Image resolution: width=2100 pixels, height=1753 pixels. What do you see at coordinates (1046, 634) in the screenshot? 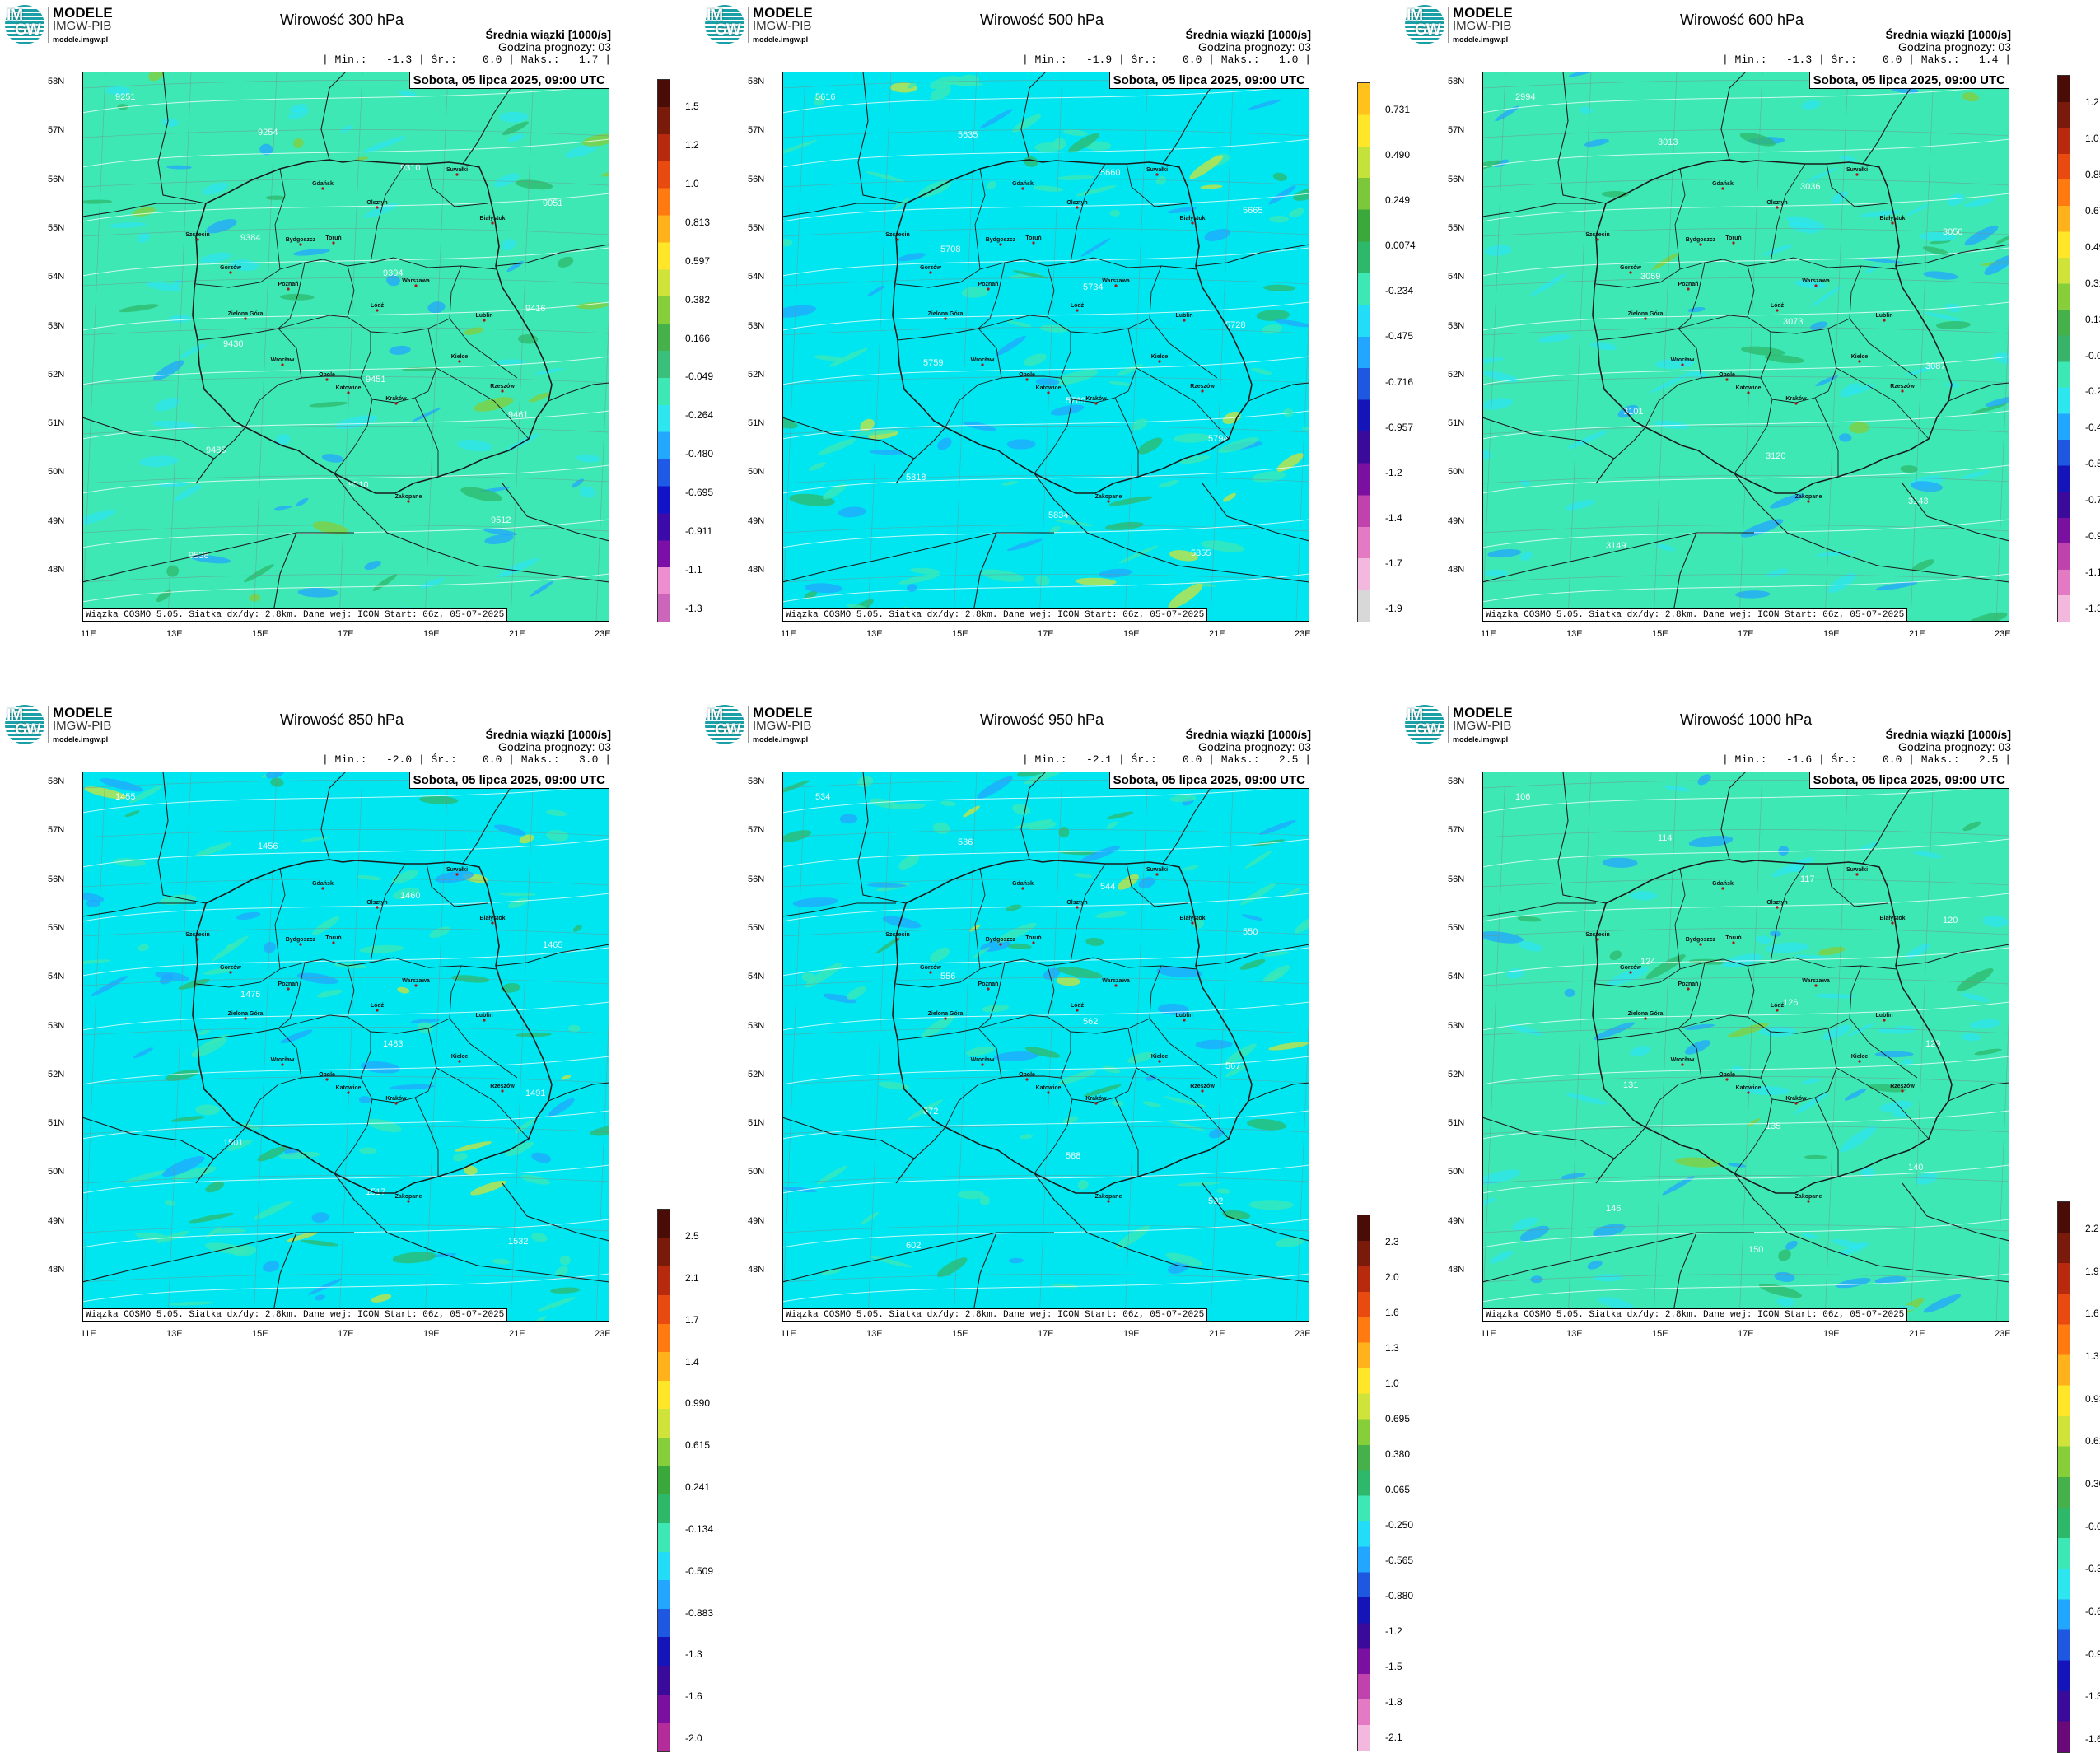
I see `longitude-tick-label: 17E` at bounding box center [1046, 634].